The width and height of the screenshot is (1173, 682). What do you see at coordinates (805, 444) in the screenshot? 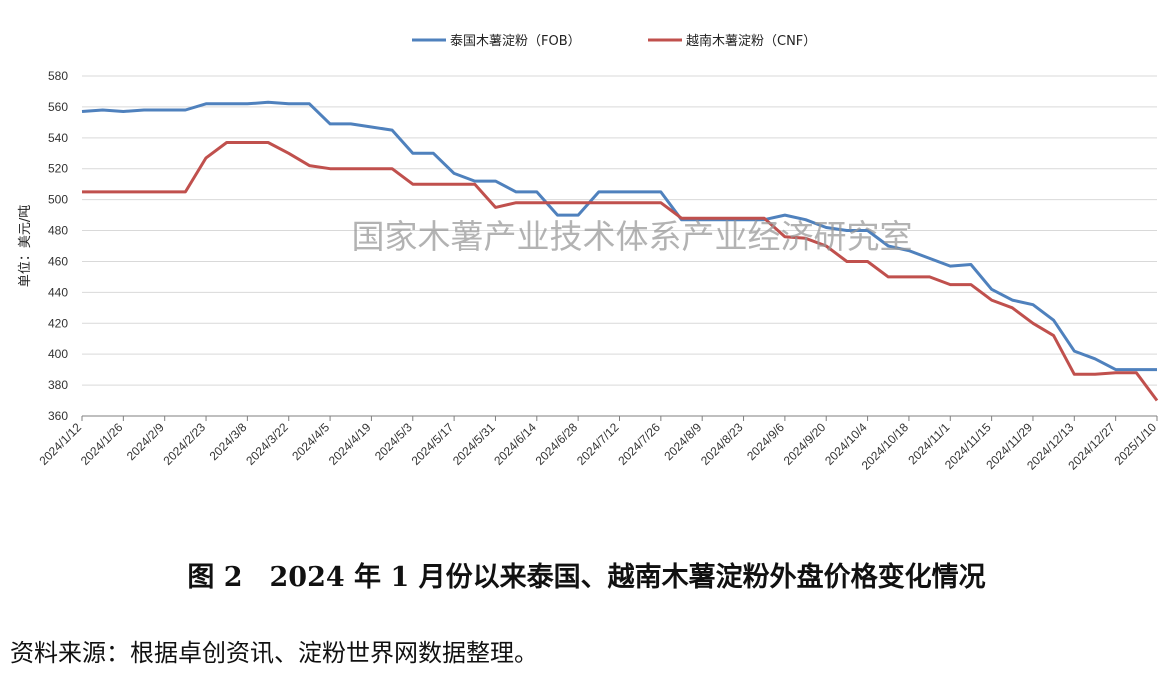
I see `x-tick-label: 2024/9/20` at bounding box center [805, 444].